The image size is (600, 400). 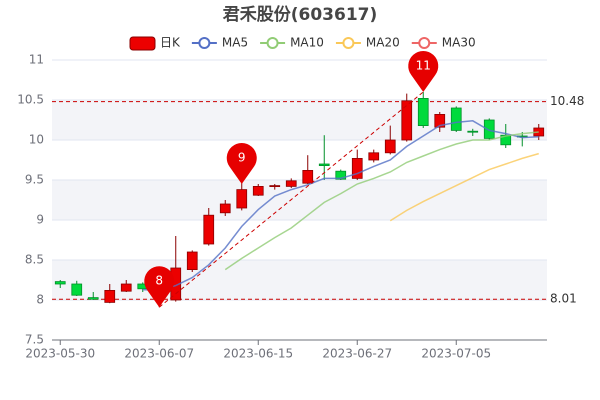 I want to click on y-tick-label: 9.5, so click(x=34, y=180).